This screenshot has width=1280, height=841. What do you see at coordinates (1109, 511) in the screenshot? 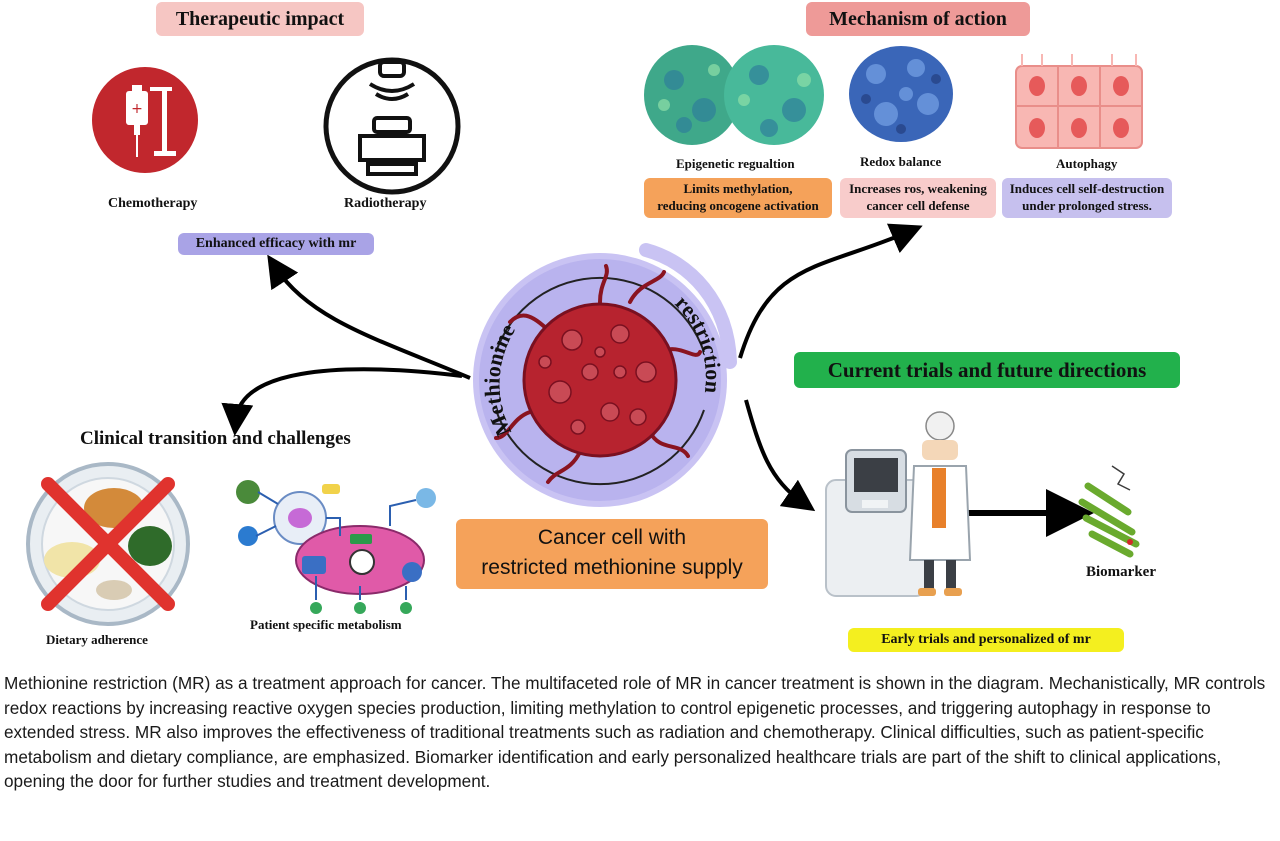
I see `biomarker-protein-icon` at bounding box center [1109, 511].